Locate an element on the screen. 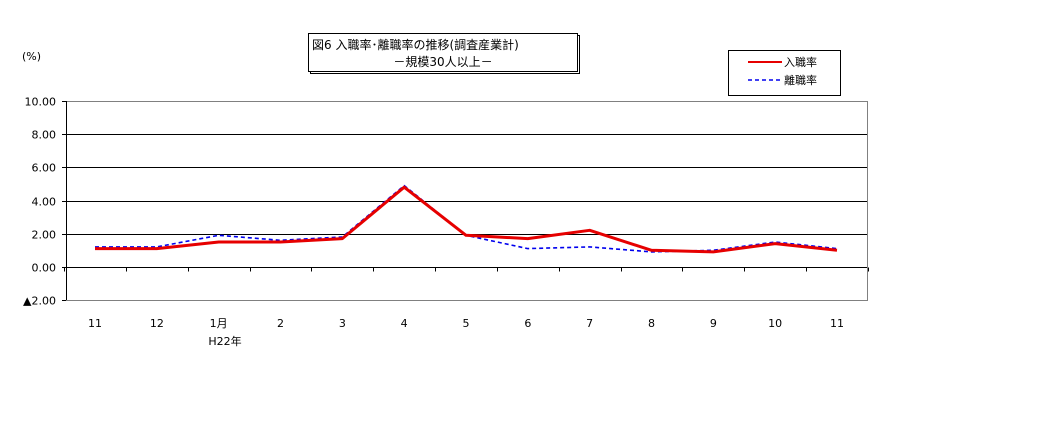 The width and height of the screenshot is (1040, 423). x-tick-label: 4 is located at coordinates (404, 323).